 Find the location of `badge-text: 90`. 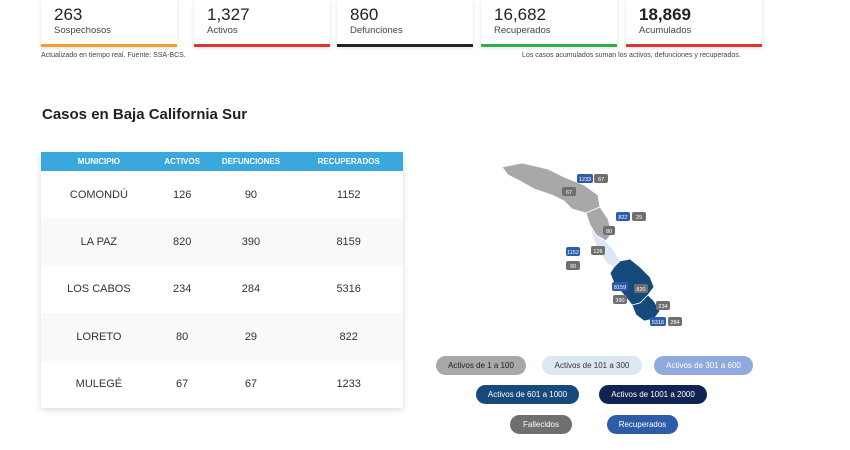

badge-text: 90 is located at coordinates (573, 267).